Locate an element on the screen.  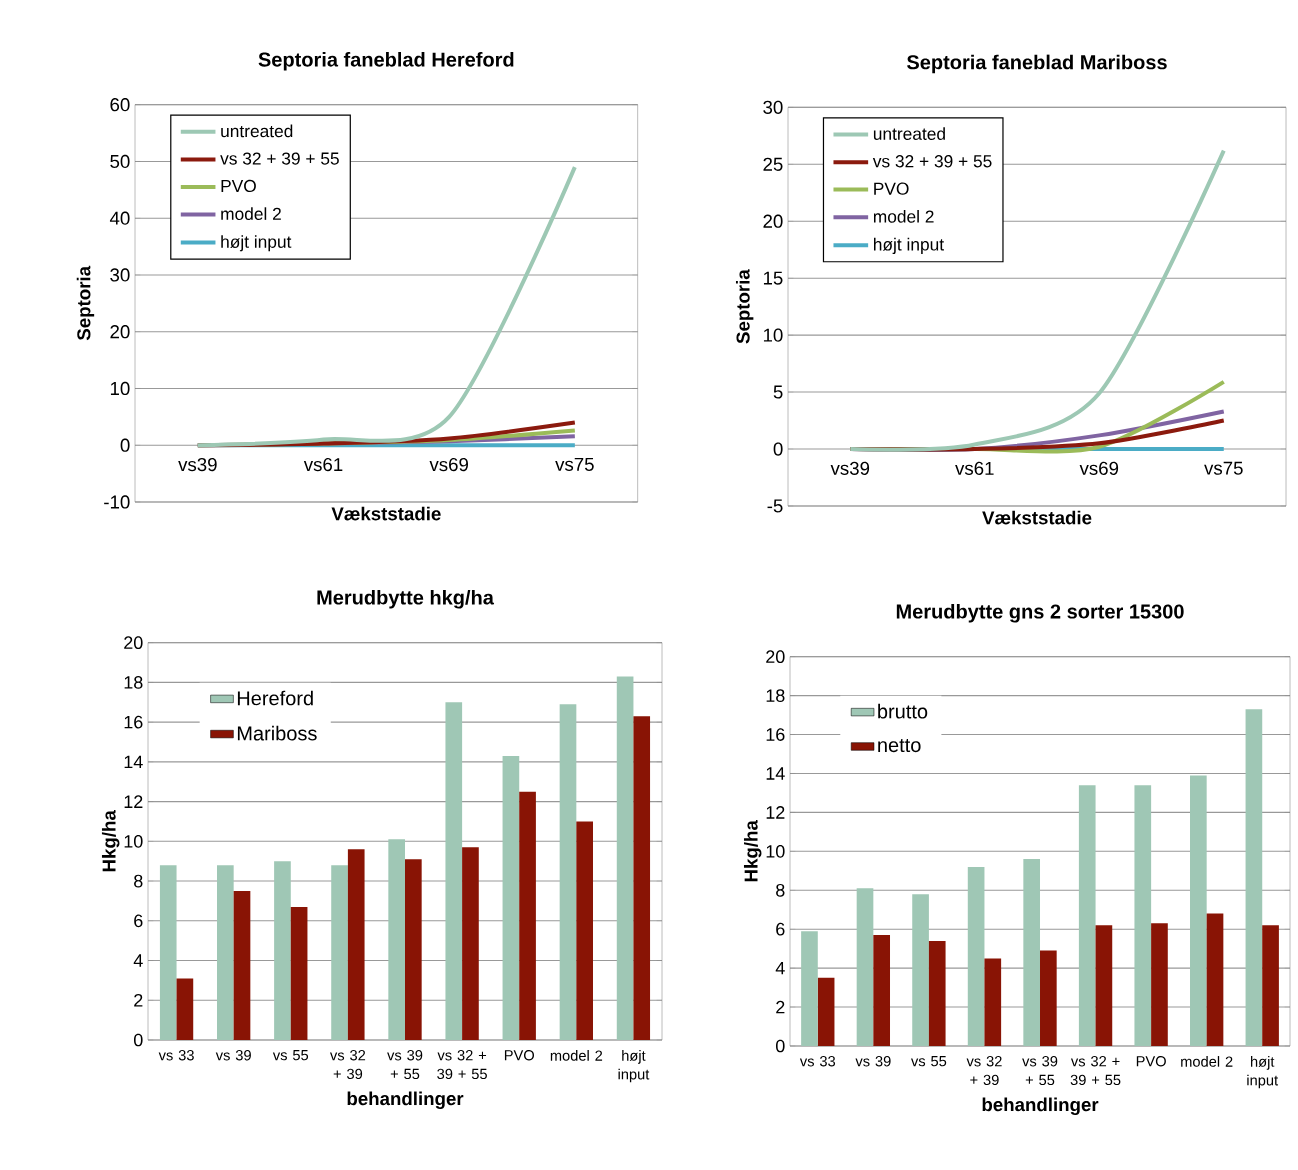
legend-label: model 2 is located at coordinates (251, 214).